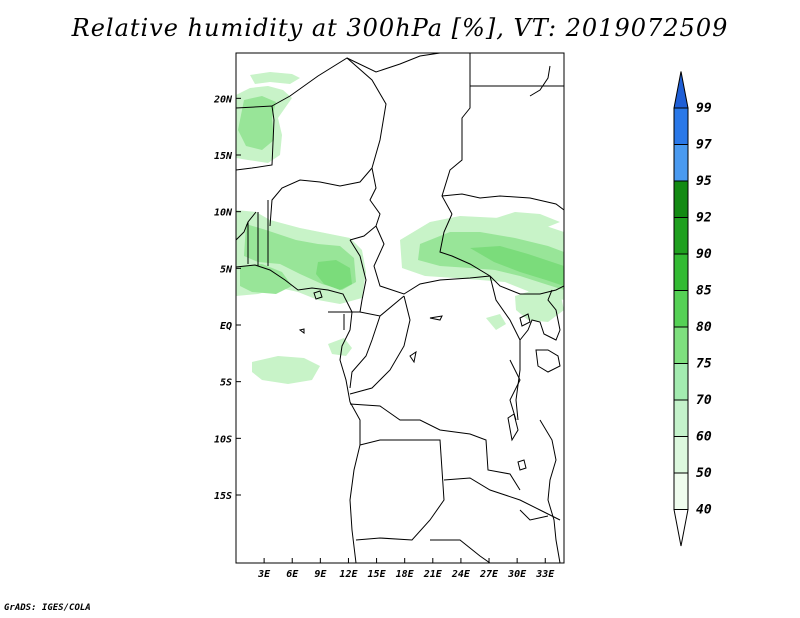  I want to click on lon-label: 15E, so click(377, 574).